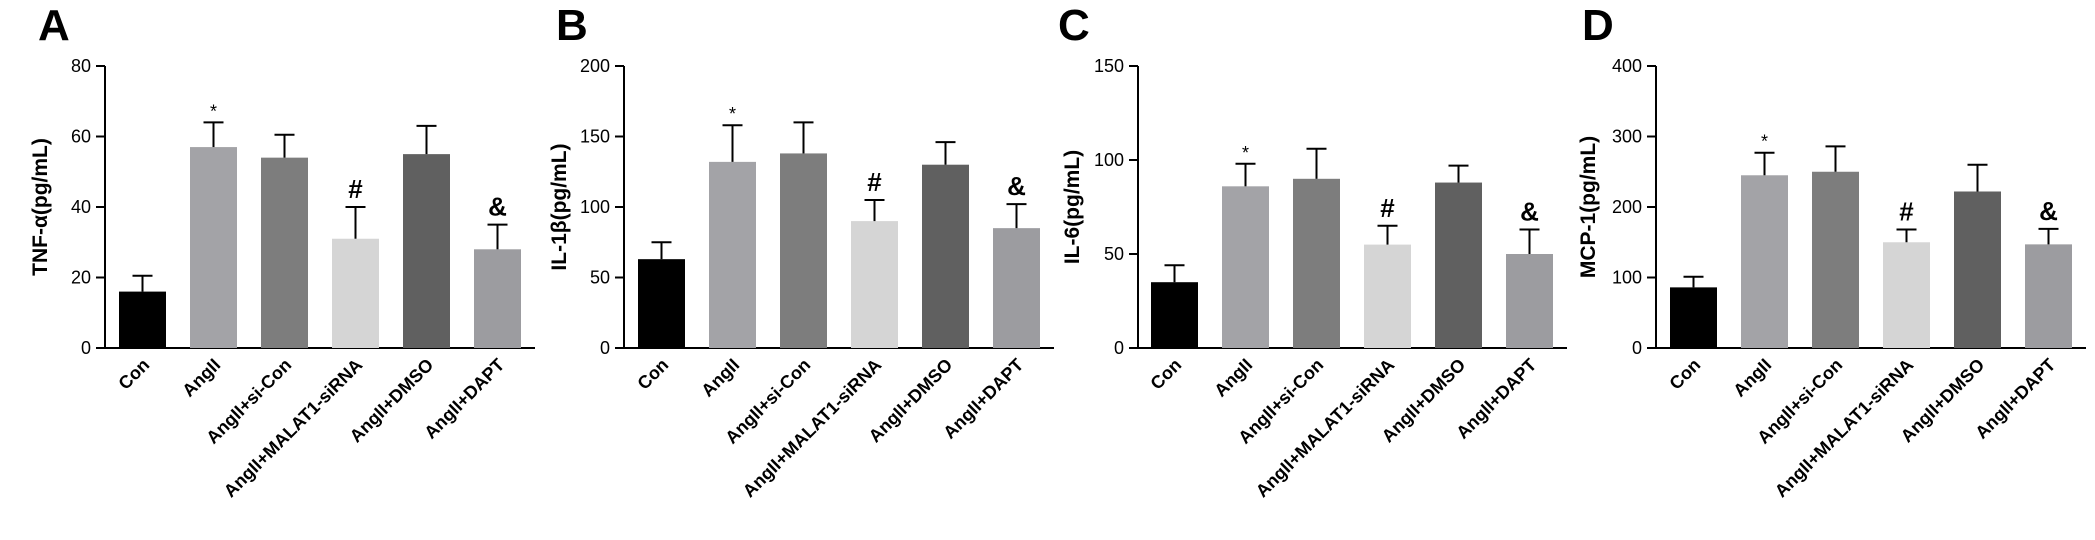 This screenshot has height=540, width=2095. I want to click on y-tick-label: 20, so click(81, 278).